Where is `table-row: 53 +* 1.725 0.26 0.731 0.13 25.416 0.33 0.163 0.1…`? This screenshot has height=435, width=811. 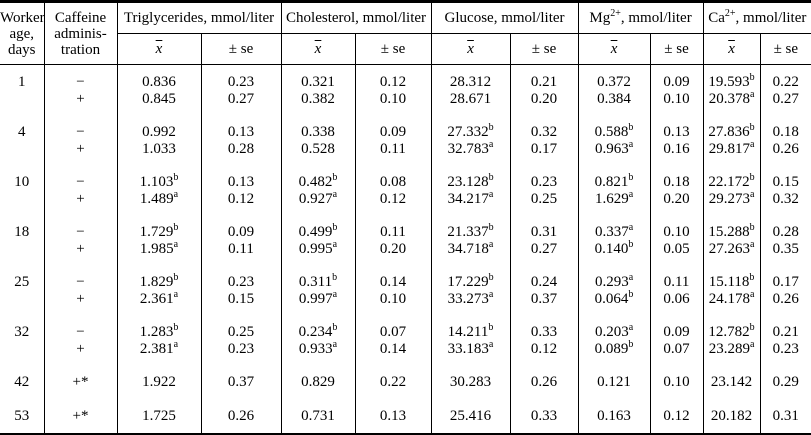 table-row: 53 +* 1.725 0.26 0.731 0.13 25.416 0.33 0.163 0.1… is located at coordinates (405, 416).